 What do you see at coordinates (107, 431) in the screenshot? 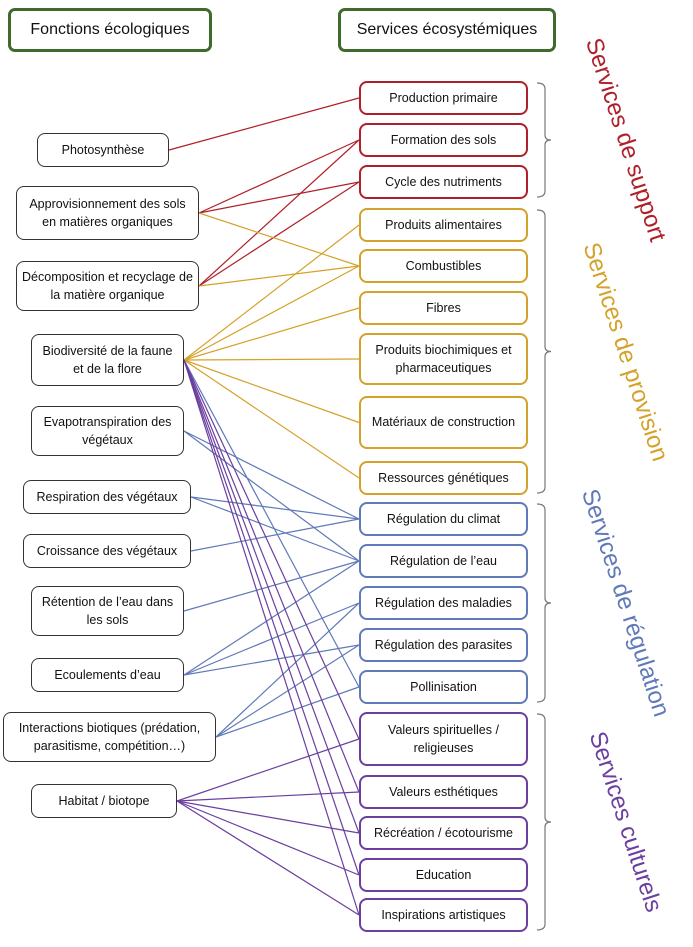
I see `function-box: Evapotranspiration des végétaux` at bounding box center [107, 431].